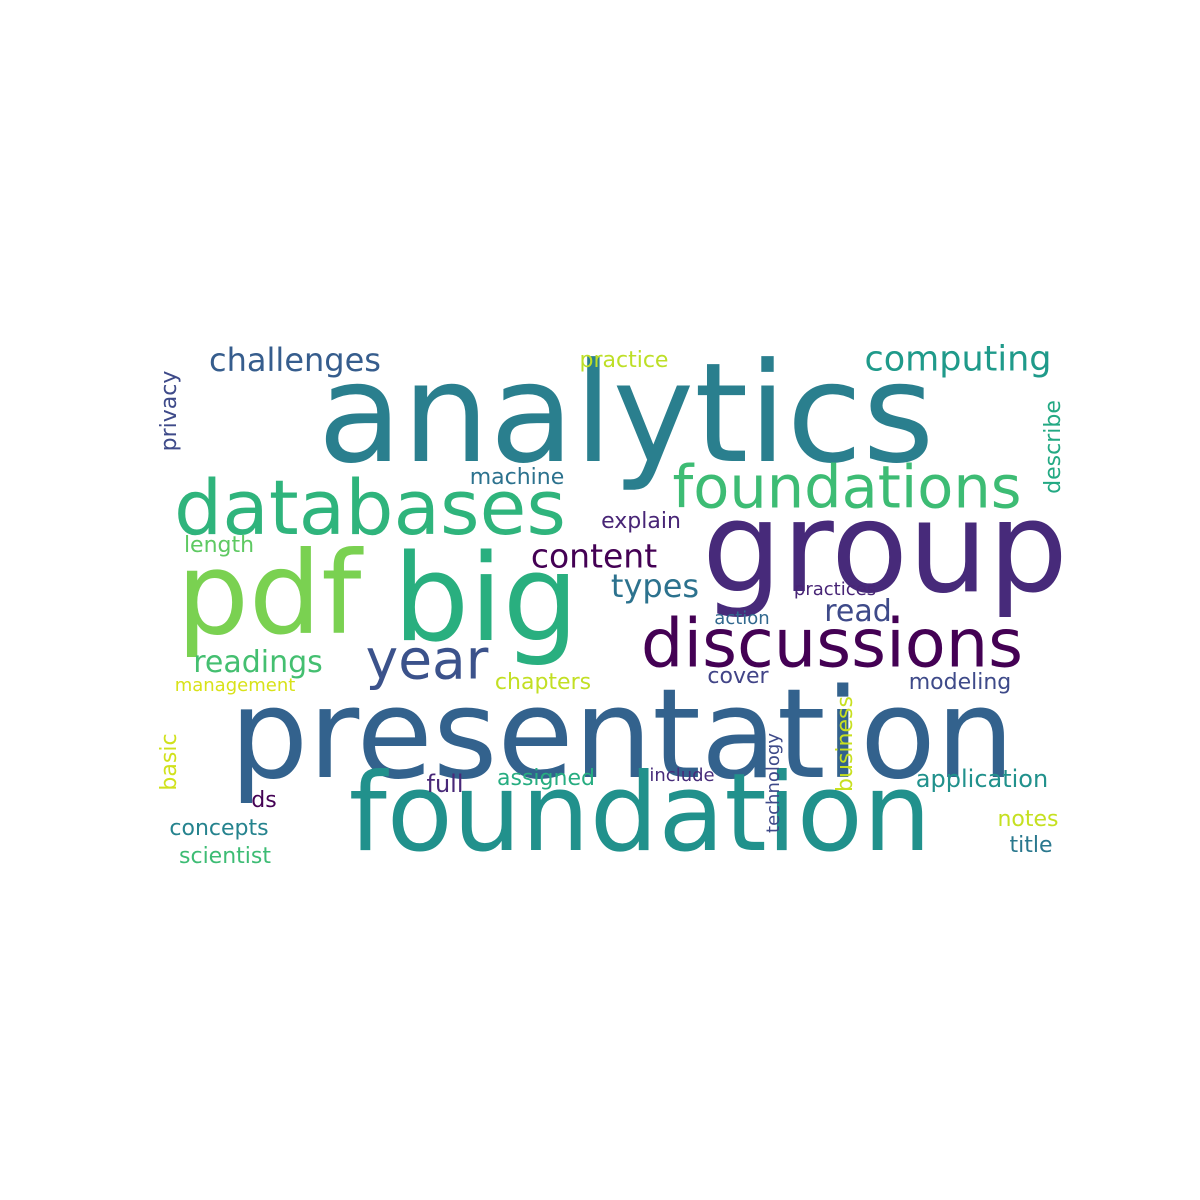 This screenshot has width=1200, height=1200. Describe the element at coordinates (835, 589) in the screenshot. I see `word-practices: practices` at that location.